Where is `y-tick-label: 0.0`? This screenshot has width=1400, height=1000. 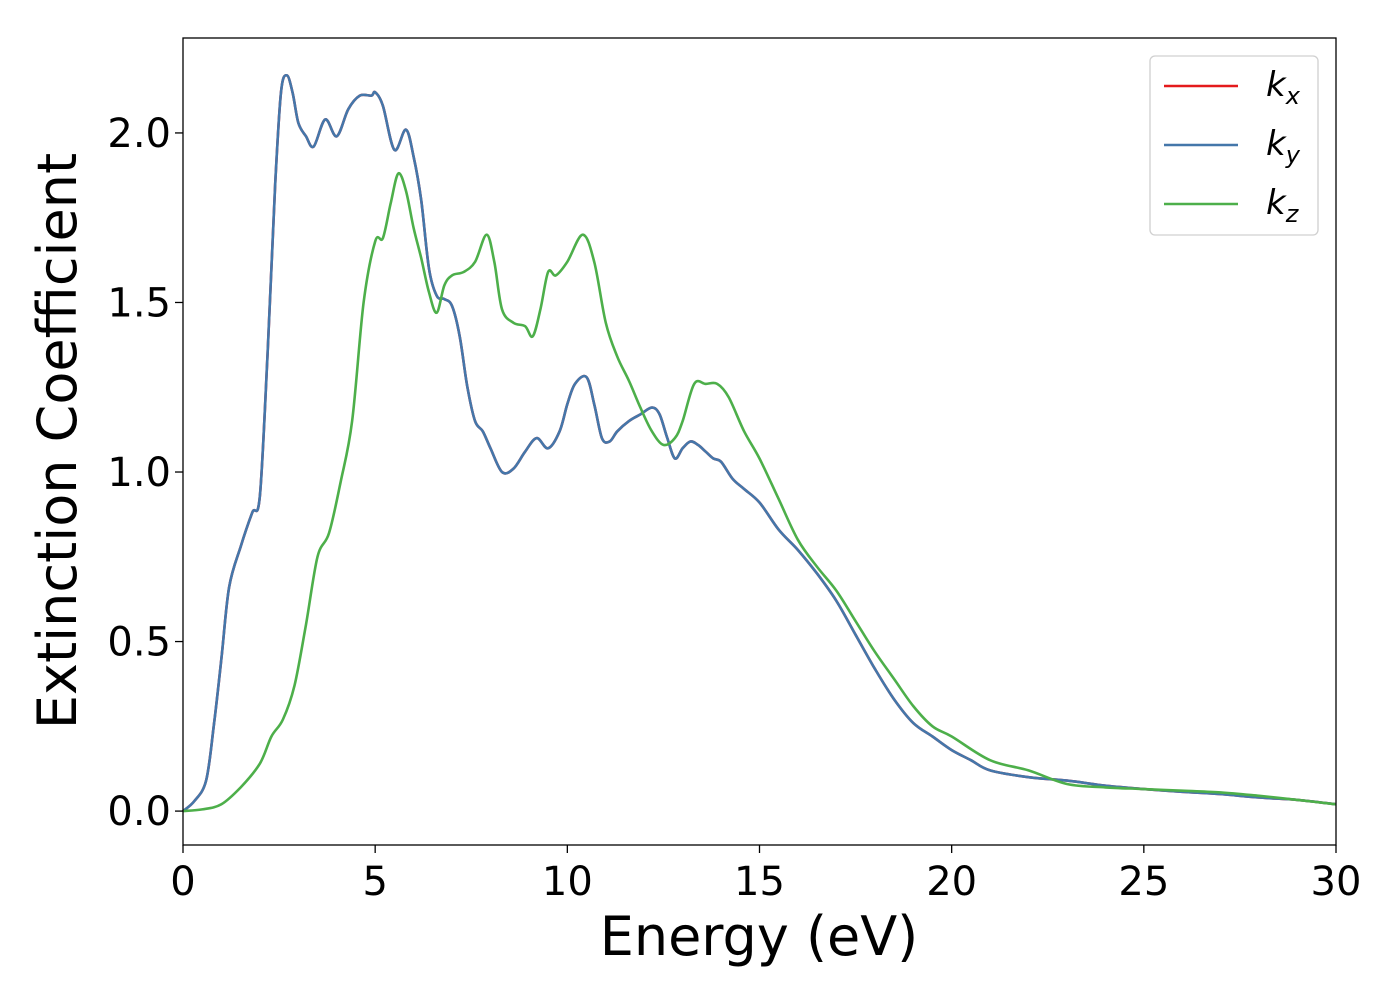
y-tick-label: 0.0 is located at coordinates (139, 812).